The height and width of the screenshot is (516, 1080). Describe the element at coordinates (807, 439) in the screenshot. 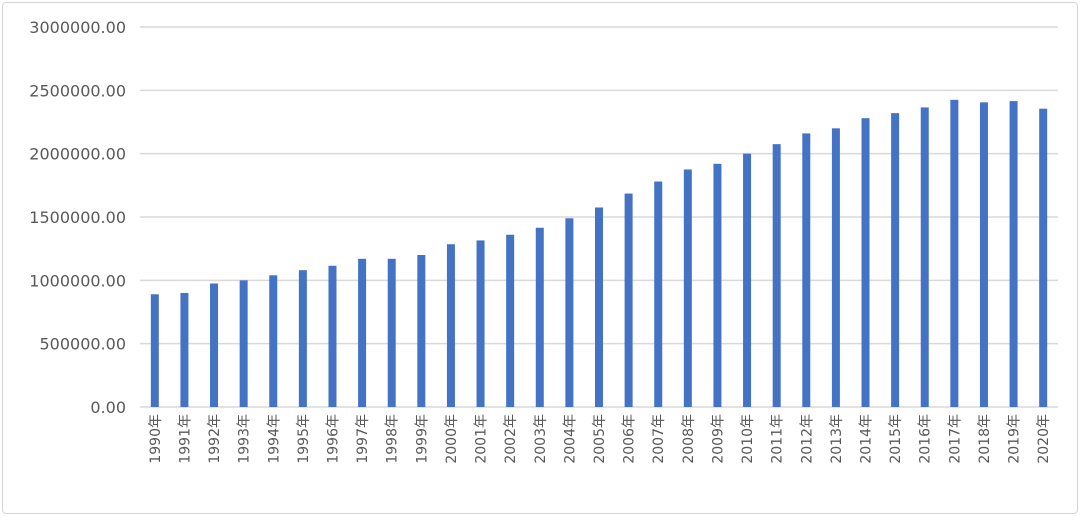

I see `x-tick-label: 2012年` at that location.